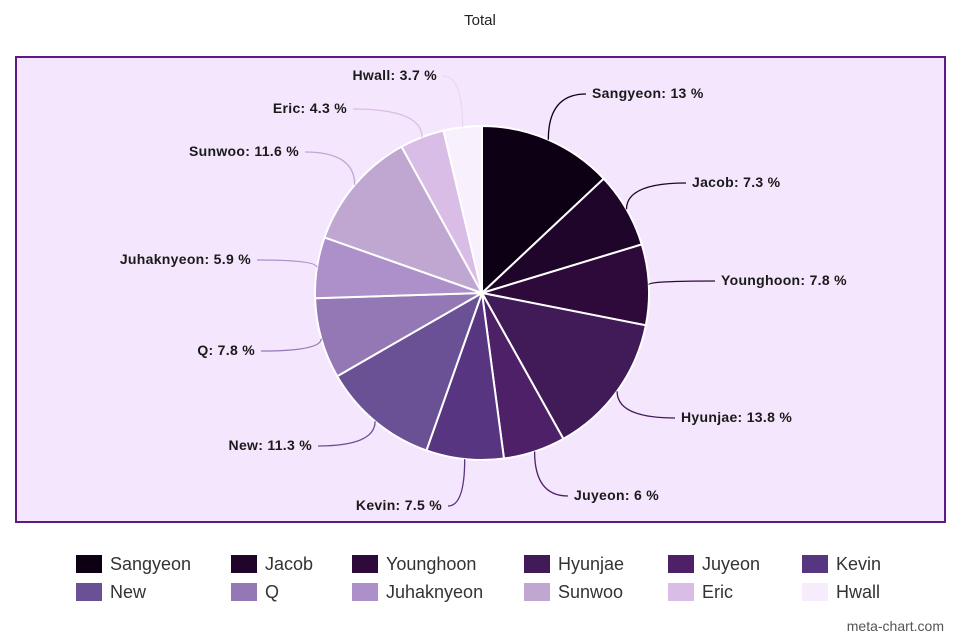 This screenshot has width=960, height=640. What do you see at coordinates (591, 563) in the screenshot?
I see `legend-label: Hyunjae` at bounding box center [591, 563].